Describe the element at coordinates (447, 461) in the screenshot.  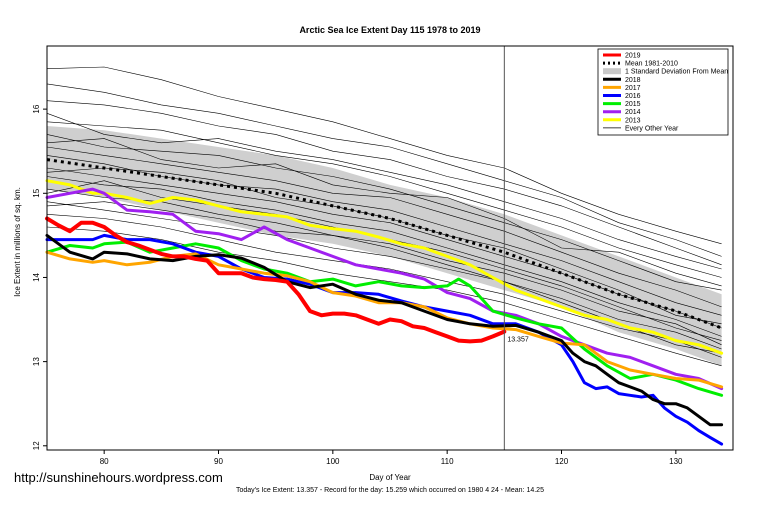
I see `x-tick-label: 110` at that location.